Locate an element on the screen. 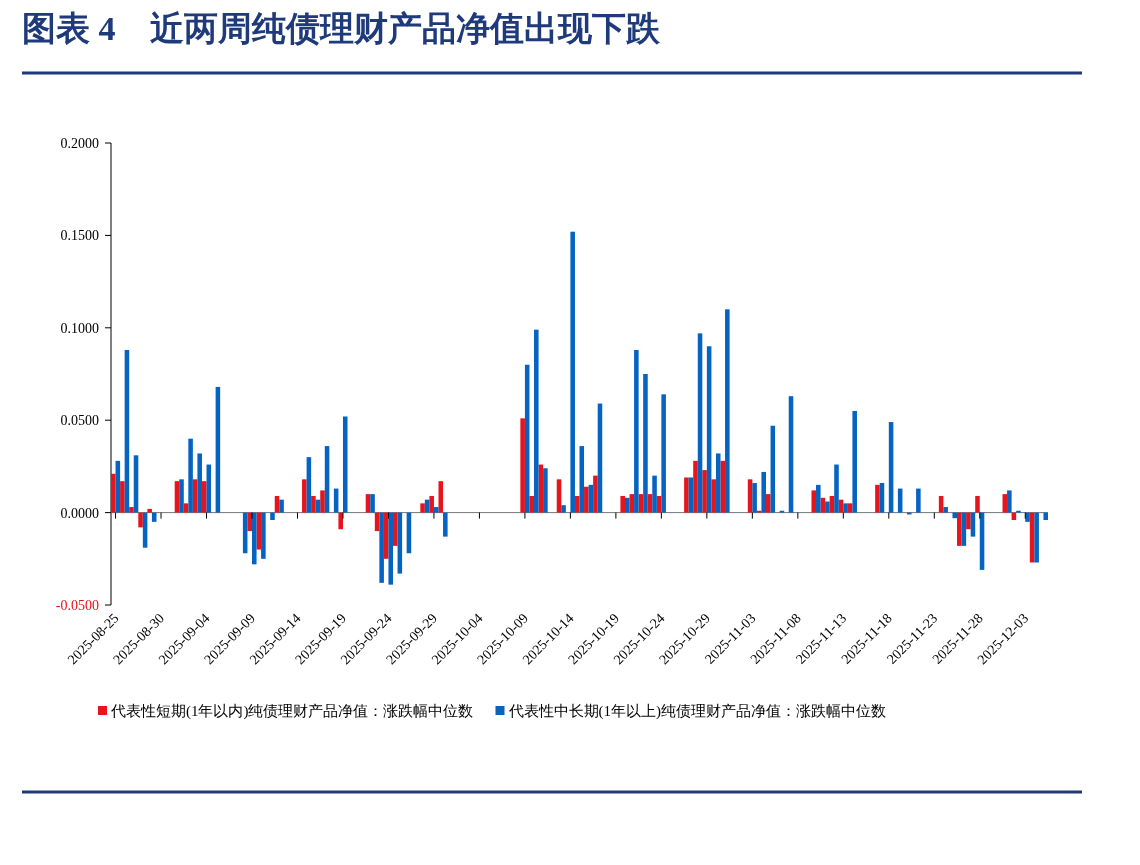 Image resolution: width=1140 pixels, height=865 pixels. y-tick-label: 0.0000 is located at coordinates (79, 513).